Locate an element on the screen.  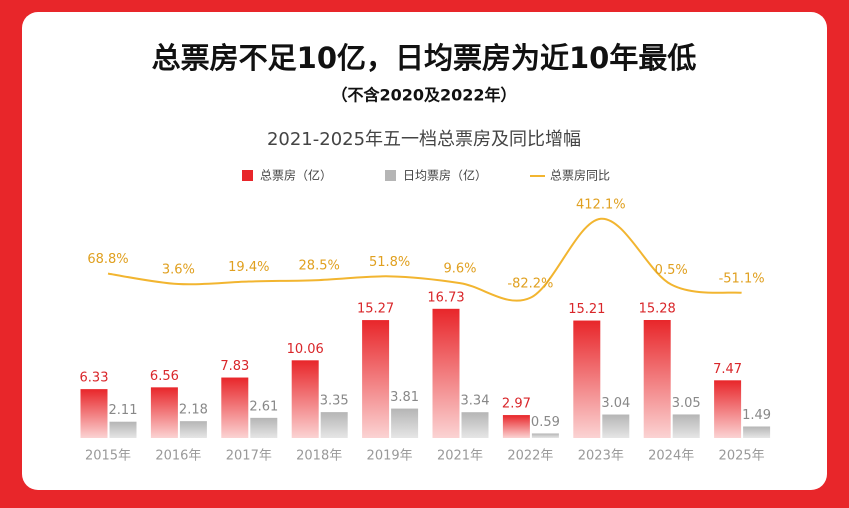
data-label: -82.2% is located at coordinates (530, 283).